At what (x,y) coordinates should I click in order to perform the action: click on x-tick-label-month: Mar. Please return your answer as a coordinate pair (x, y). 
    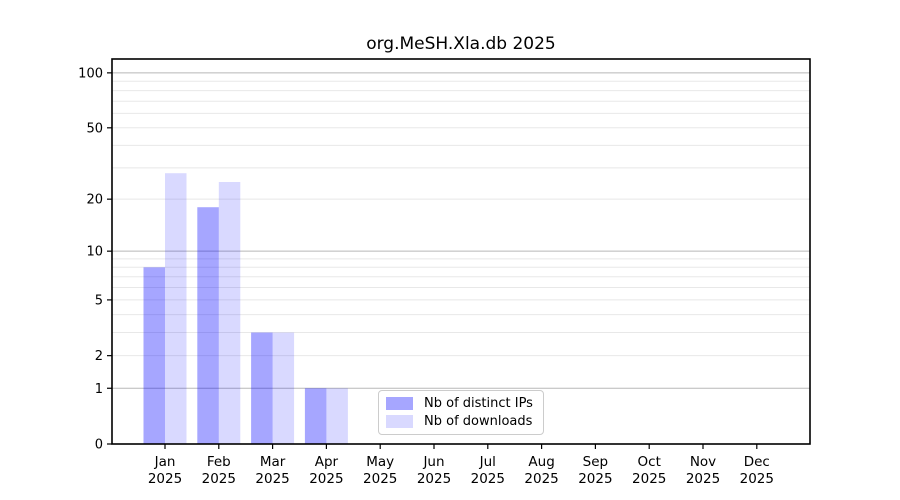
    Looking at the image, I should click on (273, 462).